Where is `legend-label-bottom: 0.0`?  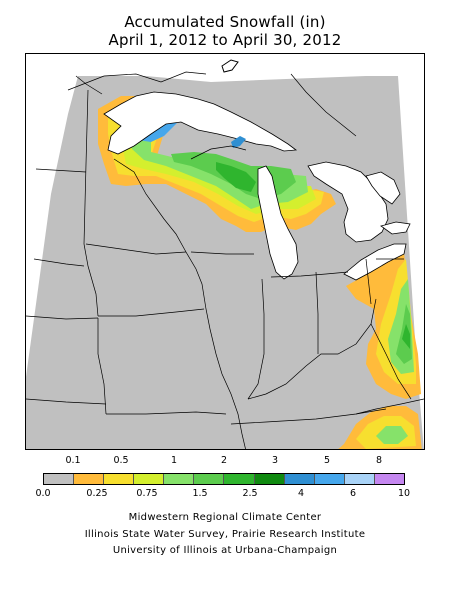
legend-label-bottom: 0.0 is located at coordinates (43, 493).